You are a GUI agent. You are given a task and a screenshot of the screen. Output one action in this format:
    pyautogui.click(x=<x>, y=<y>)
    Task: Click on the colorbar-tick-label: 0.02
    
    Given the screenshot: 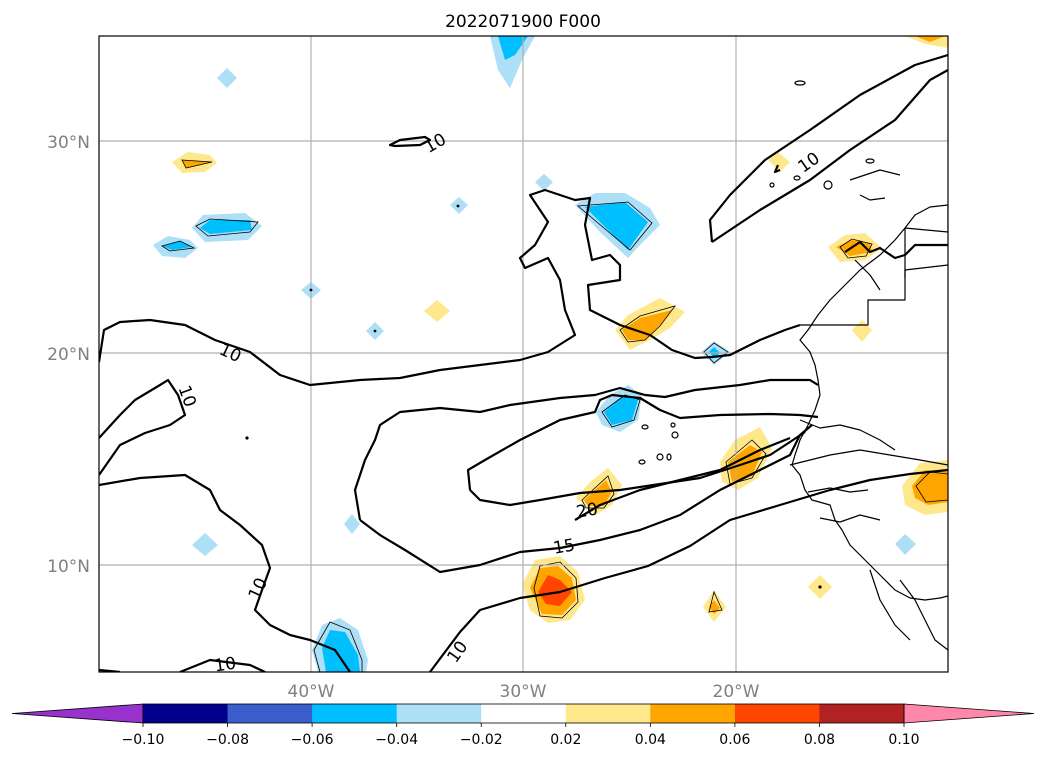 What is the action you would take?
    pyautogui.click(x=565, y=740)
    